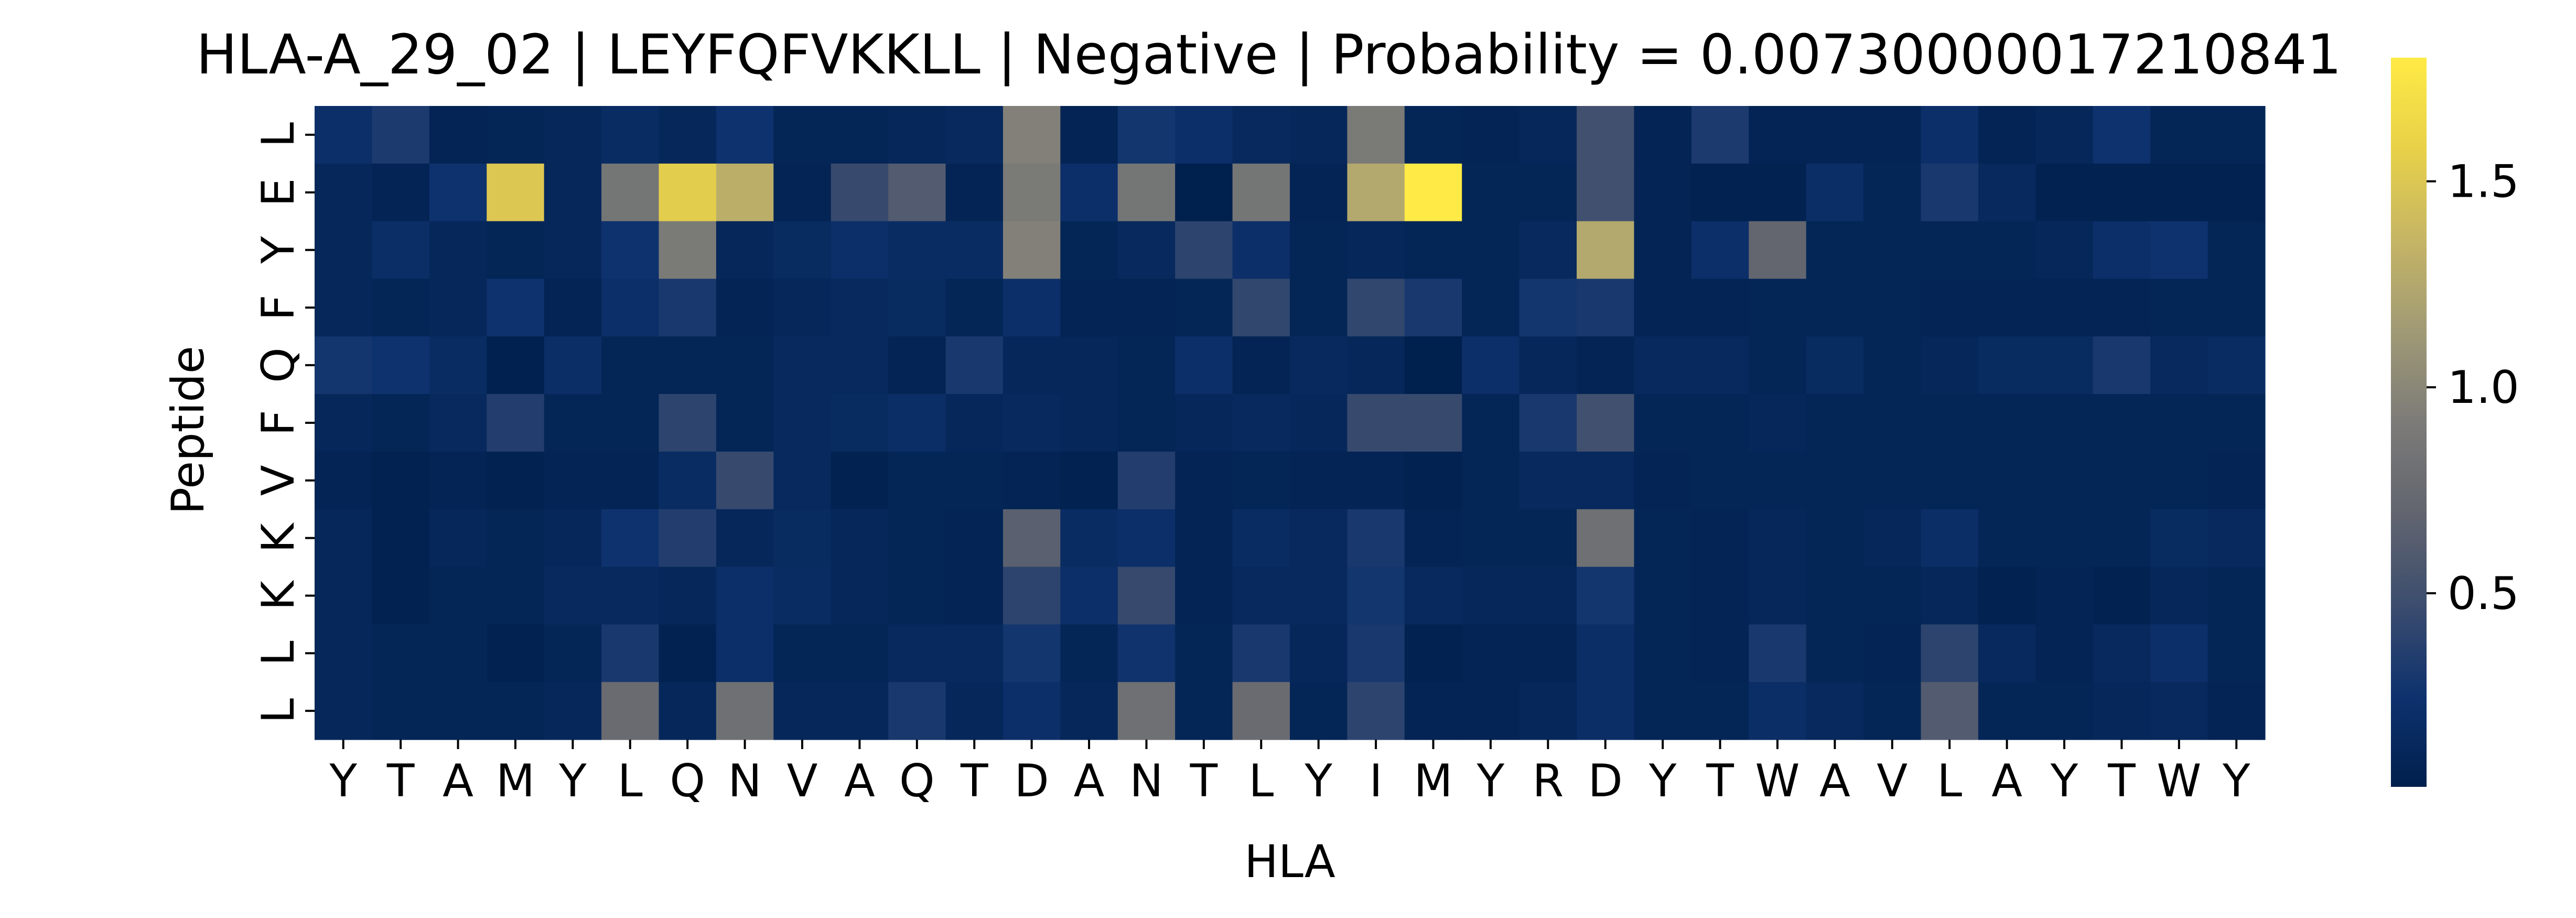 The height and width of the screenshot is (918, 2576). I want to click on x-tick-label: L, so click(1949, 781).